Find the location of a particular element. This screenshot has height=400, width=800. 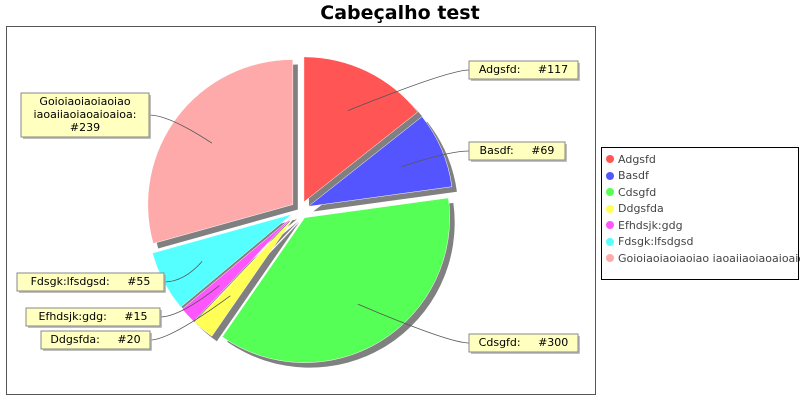

legend-label: Fdsgk:lfsdgsd is located at coordinates (656, 242).